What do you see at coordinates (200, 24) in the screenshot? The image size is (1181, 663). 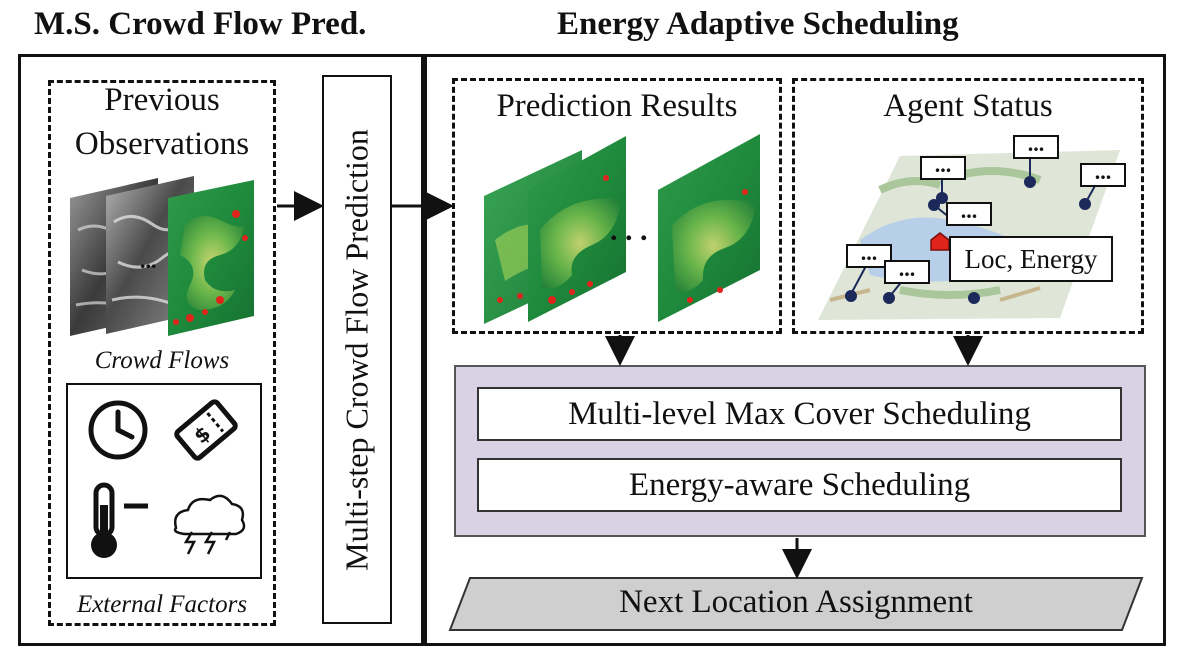 I see `left-section-title: M.S. Crowd Flow Pred.` at bounding box center [200, 24].